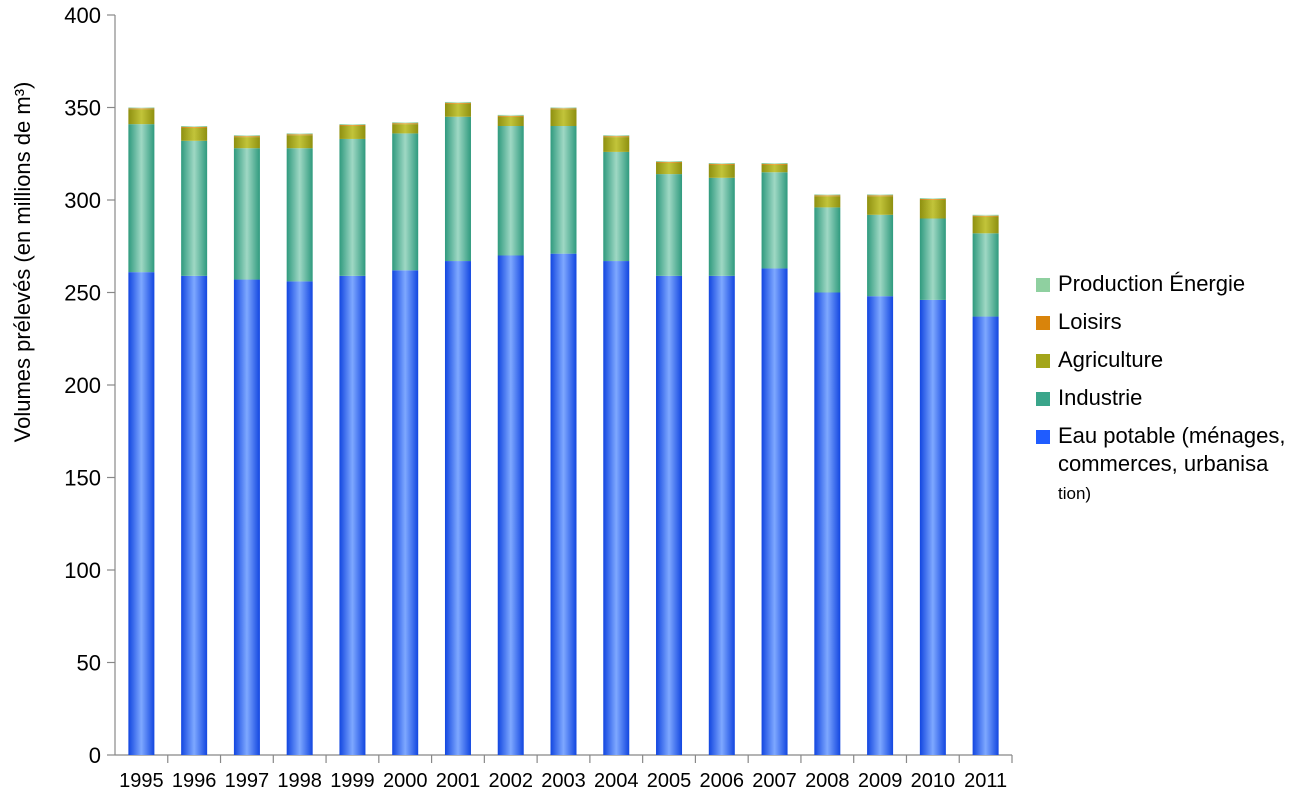  What do you see at coordinates (563, 781) in the screenshot?
I see `x-tick-label: 2003` at bounding box center [563, 781].